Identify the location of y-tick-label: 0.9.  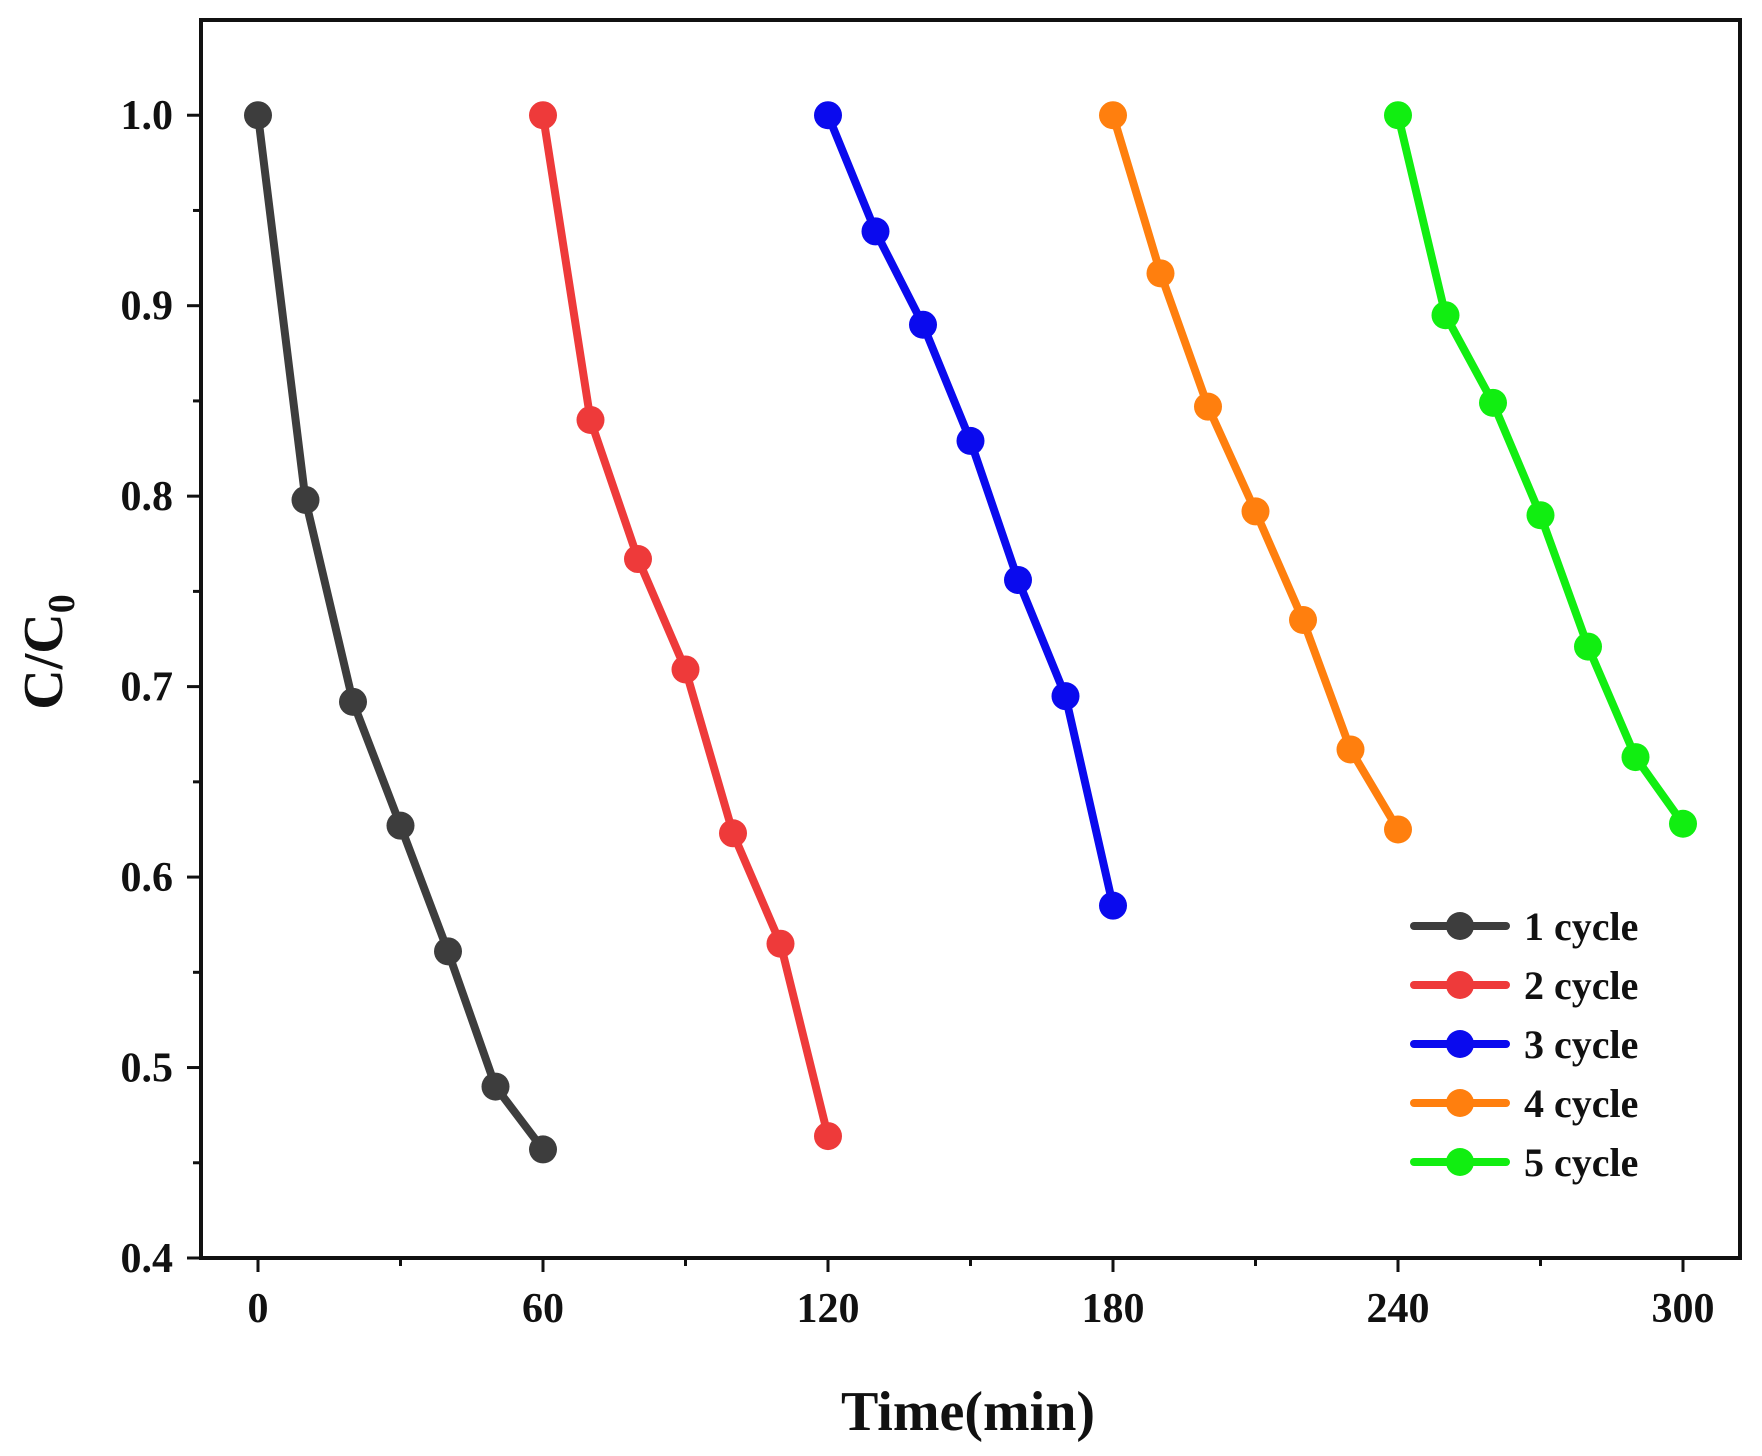
(147, 307).